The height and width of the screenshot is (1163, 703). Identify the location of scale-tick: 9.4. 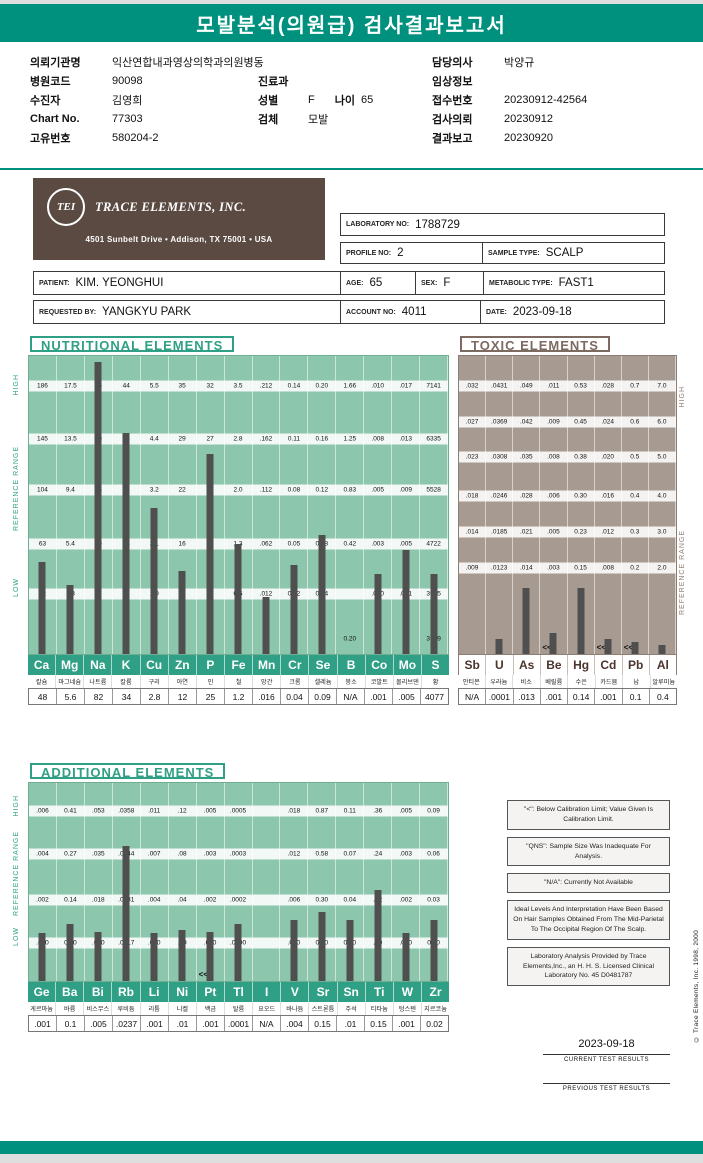
(70, 490).